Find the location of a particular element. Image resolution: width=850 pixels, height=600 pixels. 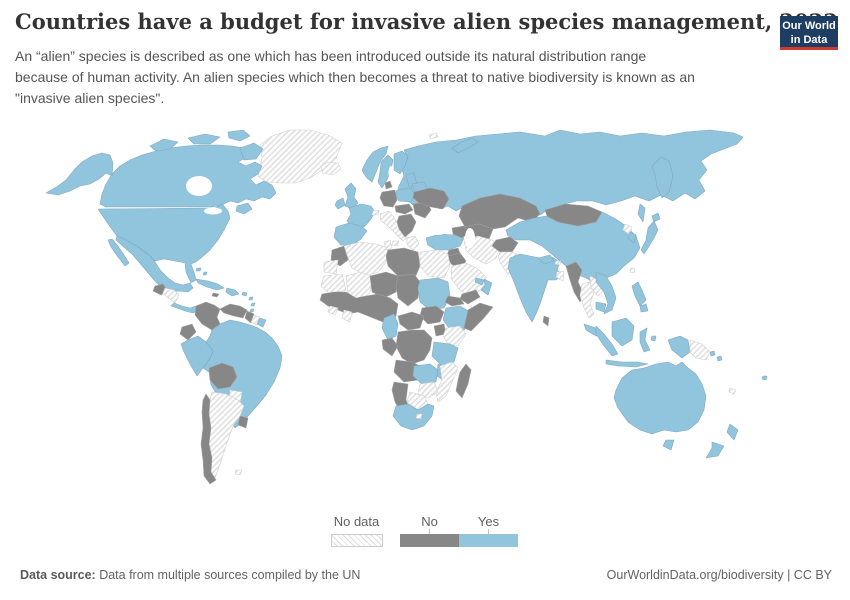

country-jamaica is located at coordinates (215, 295).